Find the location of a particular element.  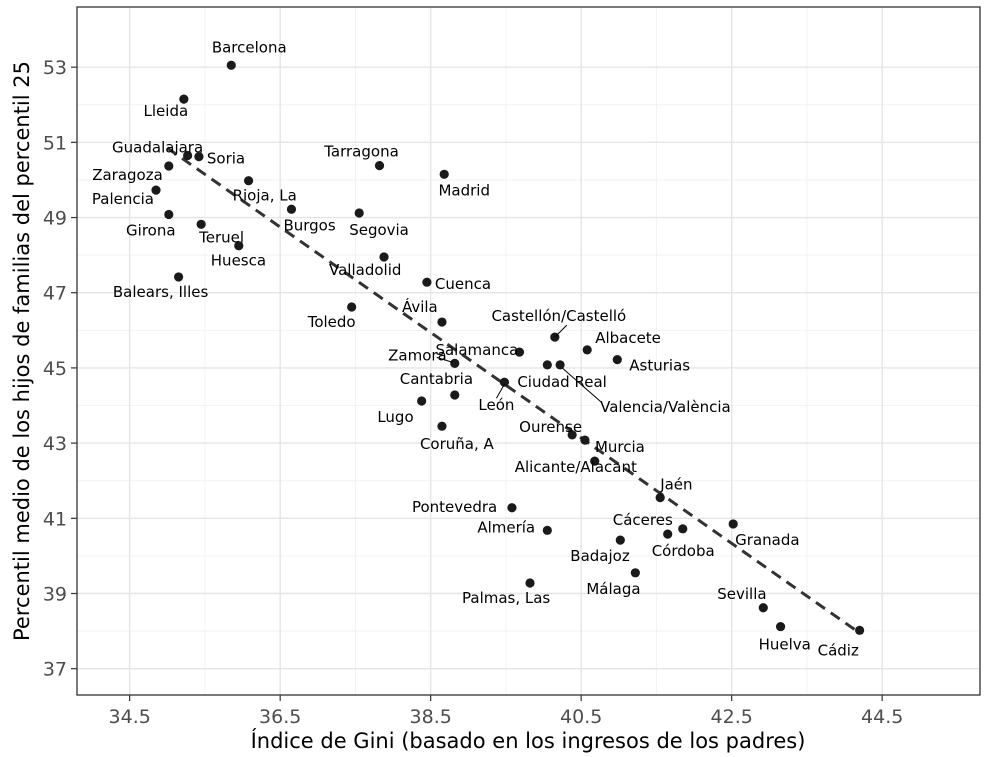

point-label: Valencia/València is located at coordinates (665, 407).